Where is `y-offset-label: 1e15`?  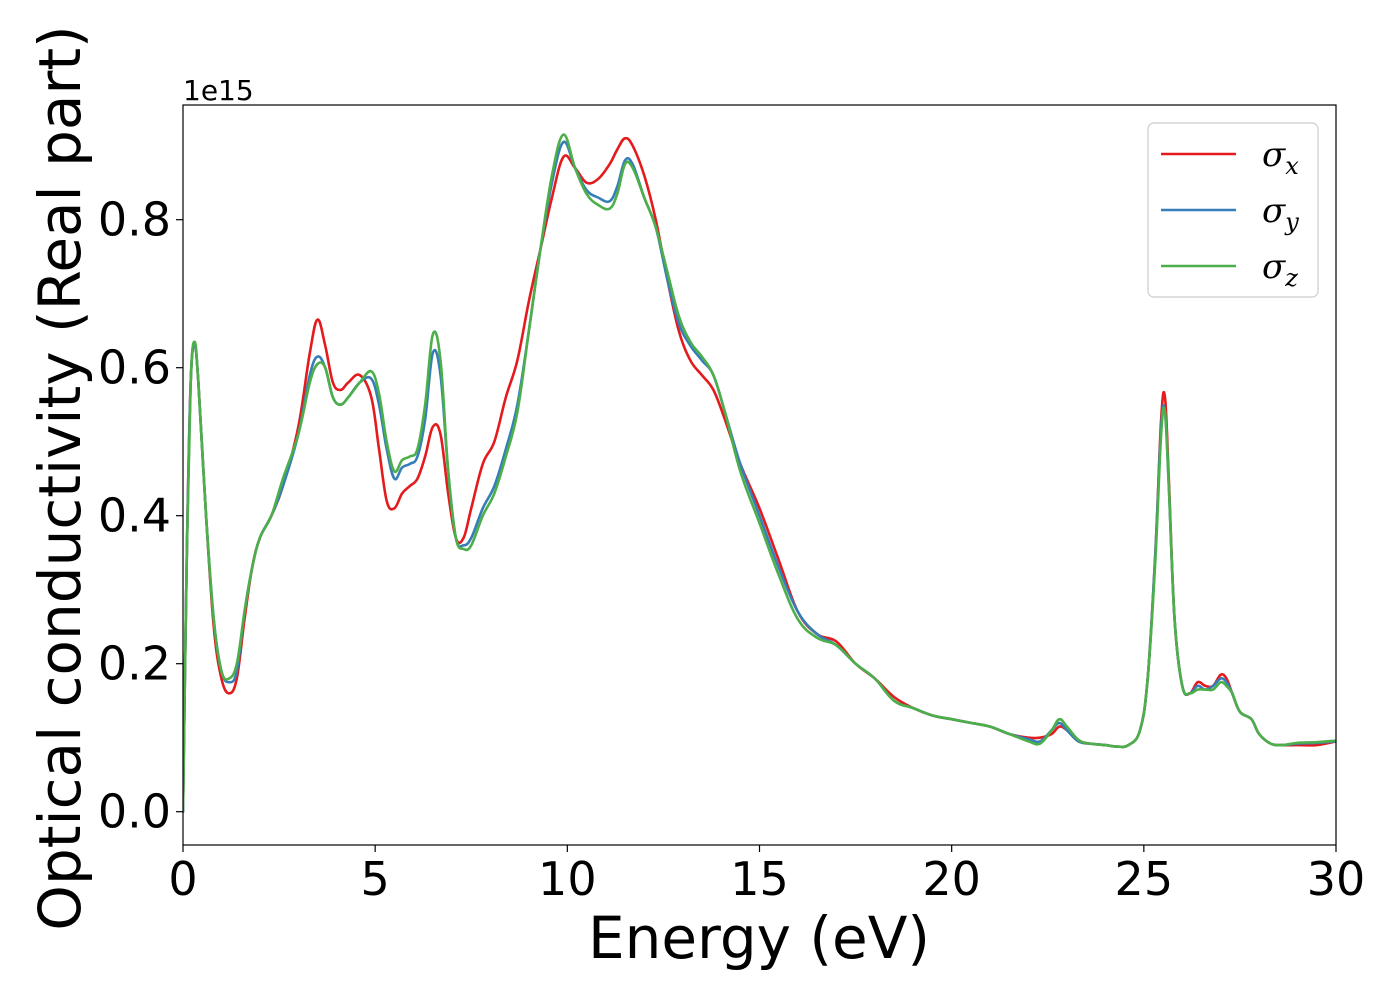
y-offset-label: 1e15 is located at coordinates (218, 90).